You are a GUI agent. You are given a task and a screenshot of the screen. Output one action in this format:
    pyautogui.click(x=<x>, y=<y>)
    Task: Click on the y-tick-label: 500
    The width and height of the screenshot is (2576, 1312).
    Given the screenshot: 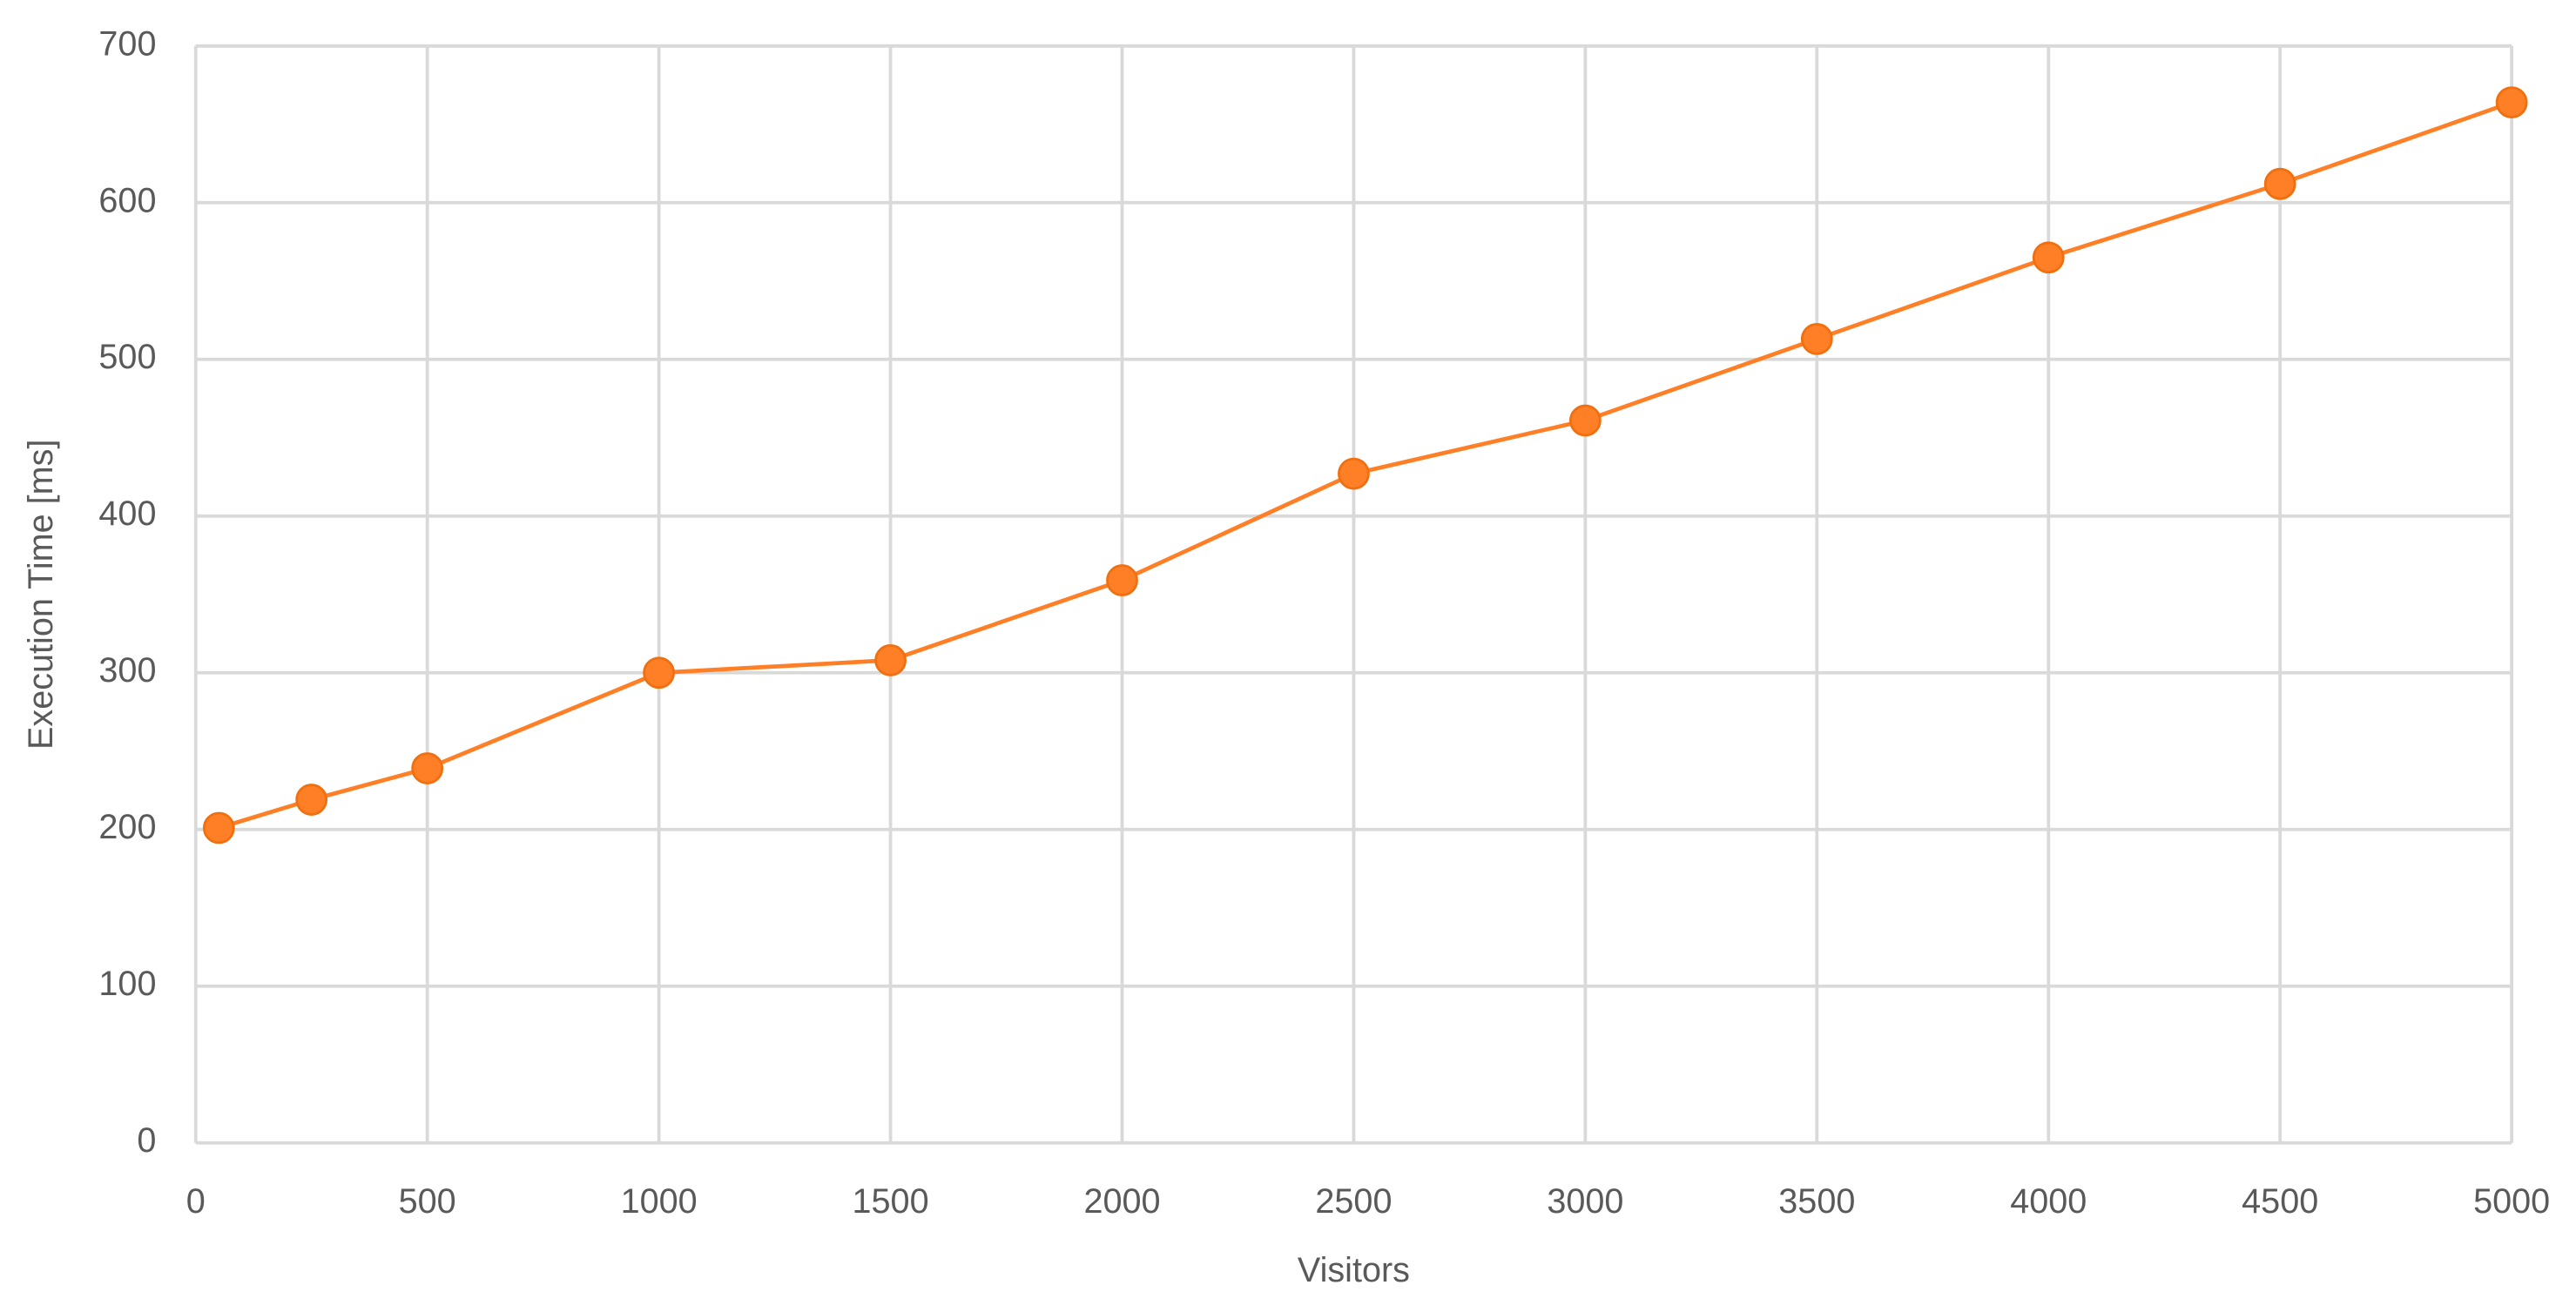 What is the action you would take?
    pyautogui.click(x=127, y=357)
    